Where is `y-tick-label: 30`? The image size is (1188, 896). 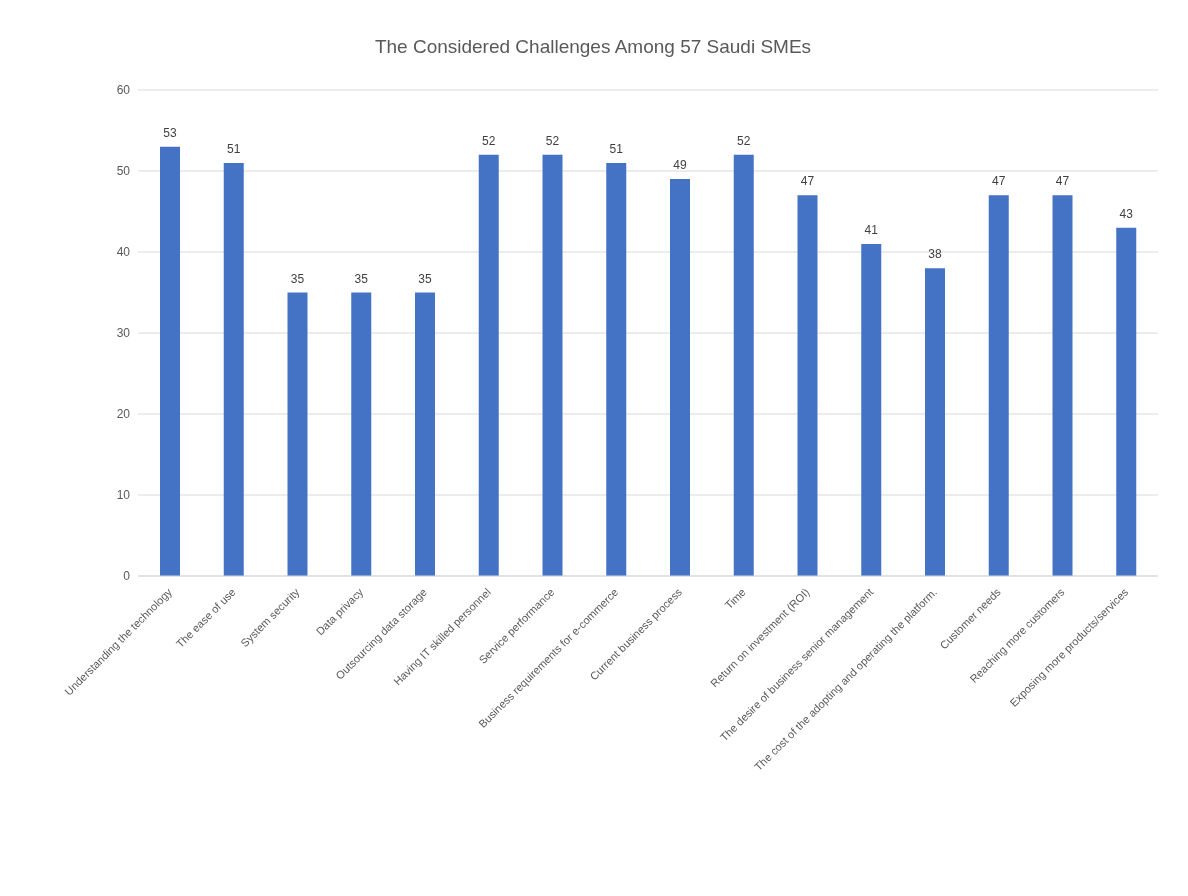 y-tick-label: 30 is located at coordinates (123, 333).